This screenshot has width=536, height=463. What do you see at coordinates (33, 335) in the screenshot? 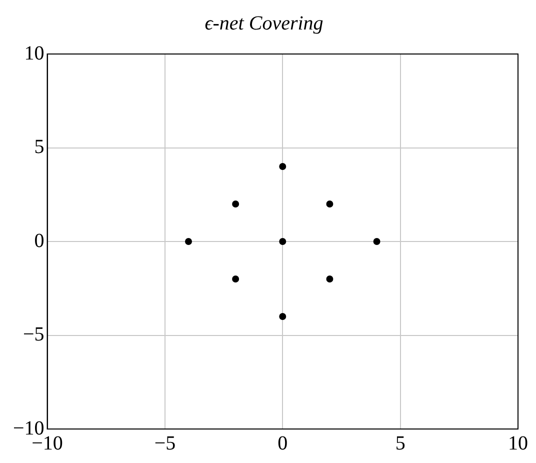
I see `y-tick-label: −5` at bounding box center [33, 335].